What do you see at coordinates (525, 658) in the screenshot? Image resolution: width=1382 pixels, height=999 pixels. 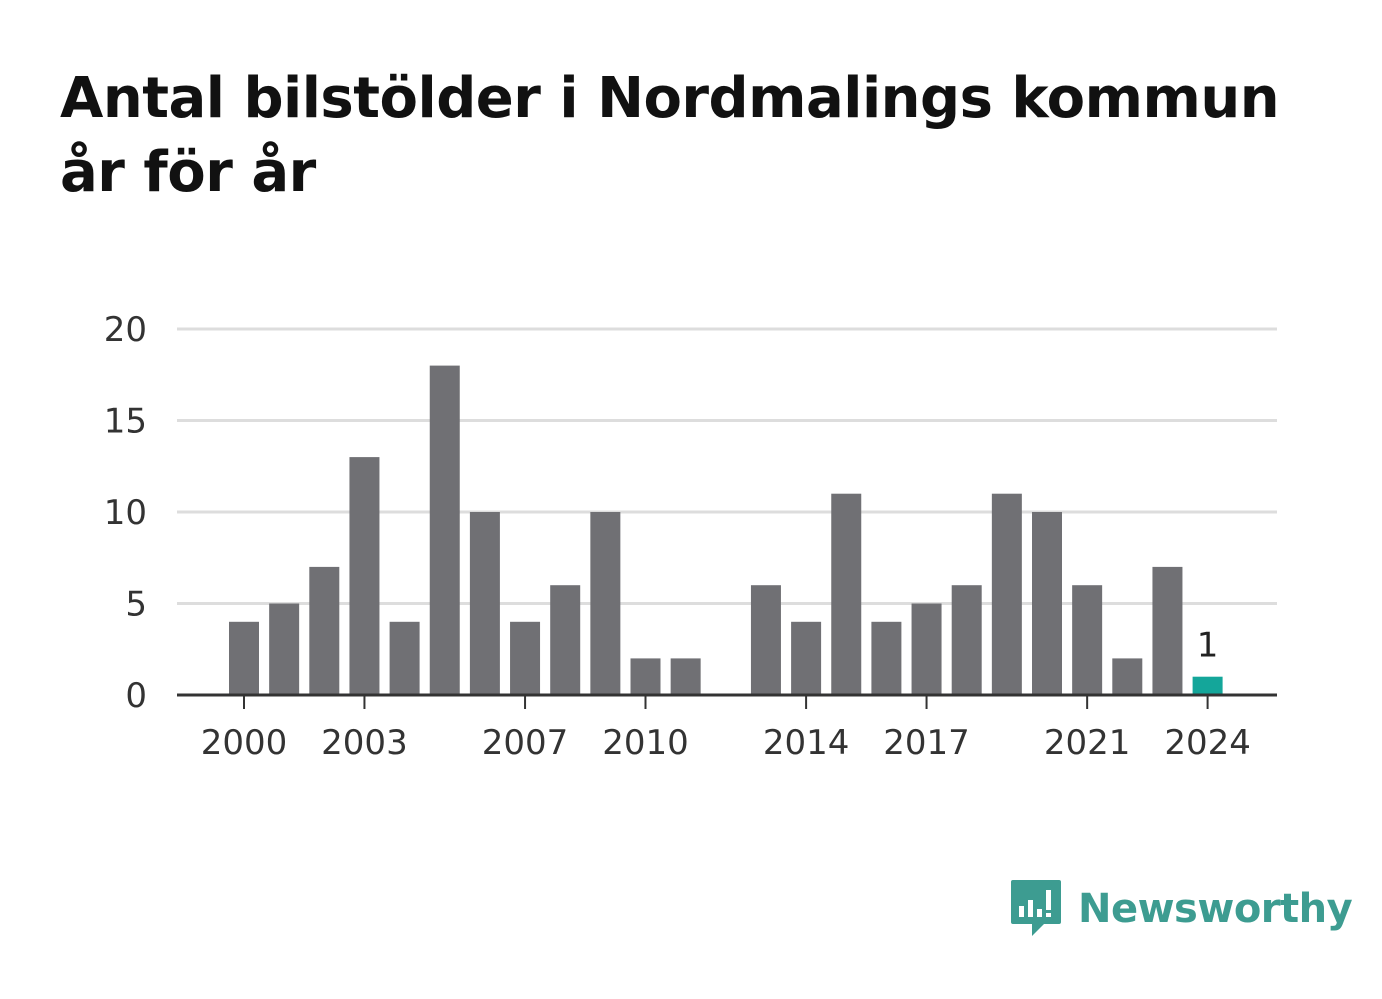 I see `bar-2007` at bounding box center [525, 658].